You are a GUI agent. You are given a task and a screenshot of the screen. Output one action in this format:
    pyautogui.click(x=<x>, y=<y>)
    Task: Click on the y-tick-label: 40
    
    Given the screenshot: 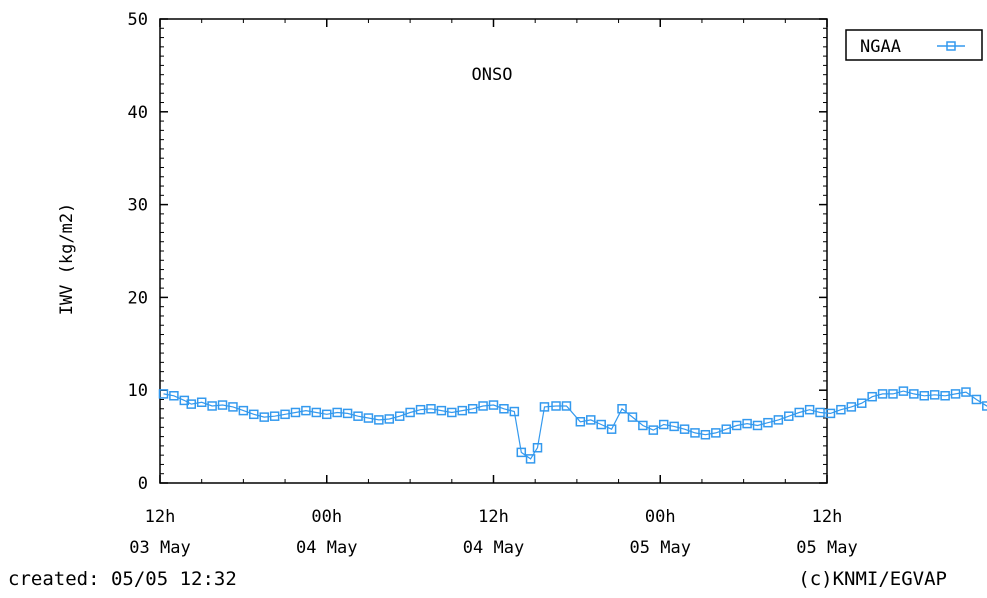 What is the action you would take?
    pyautogui.click(x=138, y=113)
    